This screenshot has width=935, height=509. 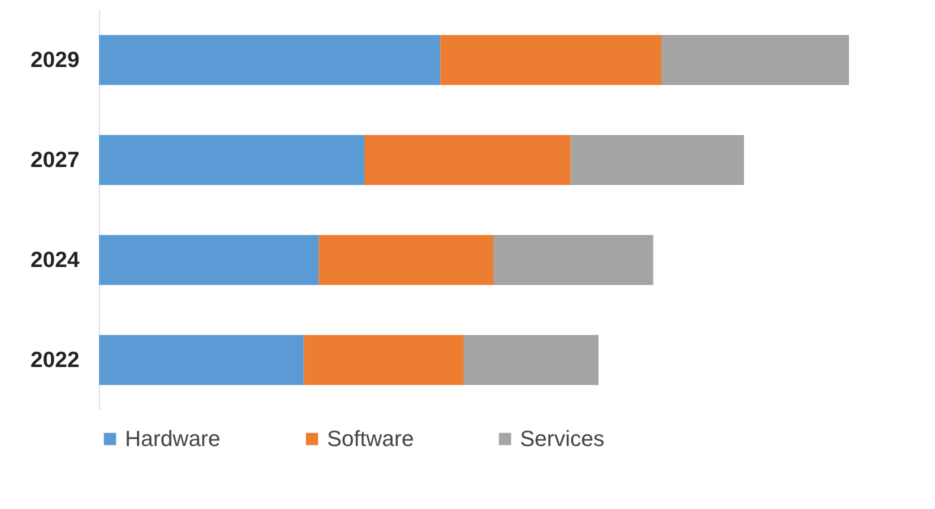 I want to click on y-tick-label: 2027, so click(x=55, y=159).